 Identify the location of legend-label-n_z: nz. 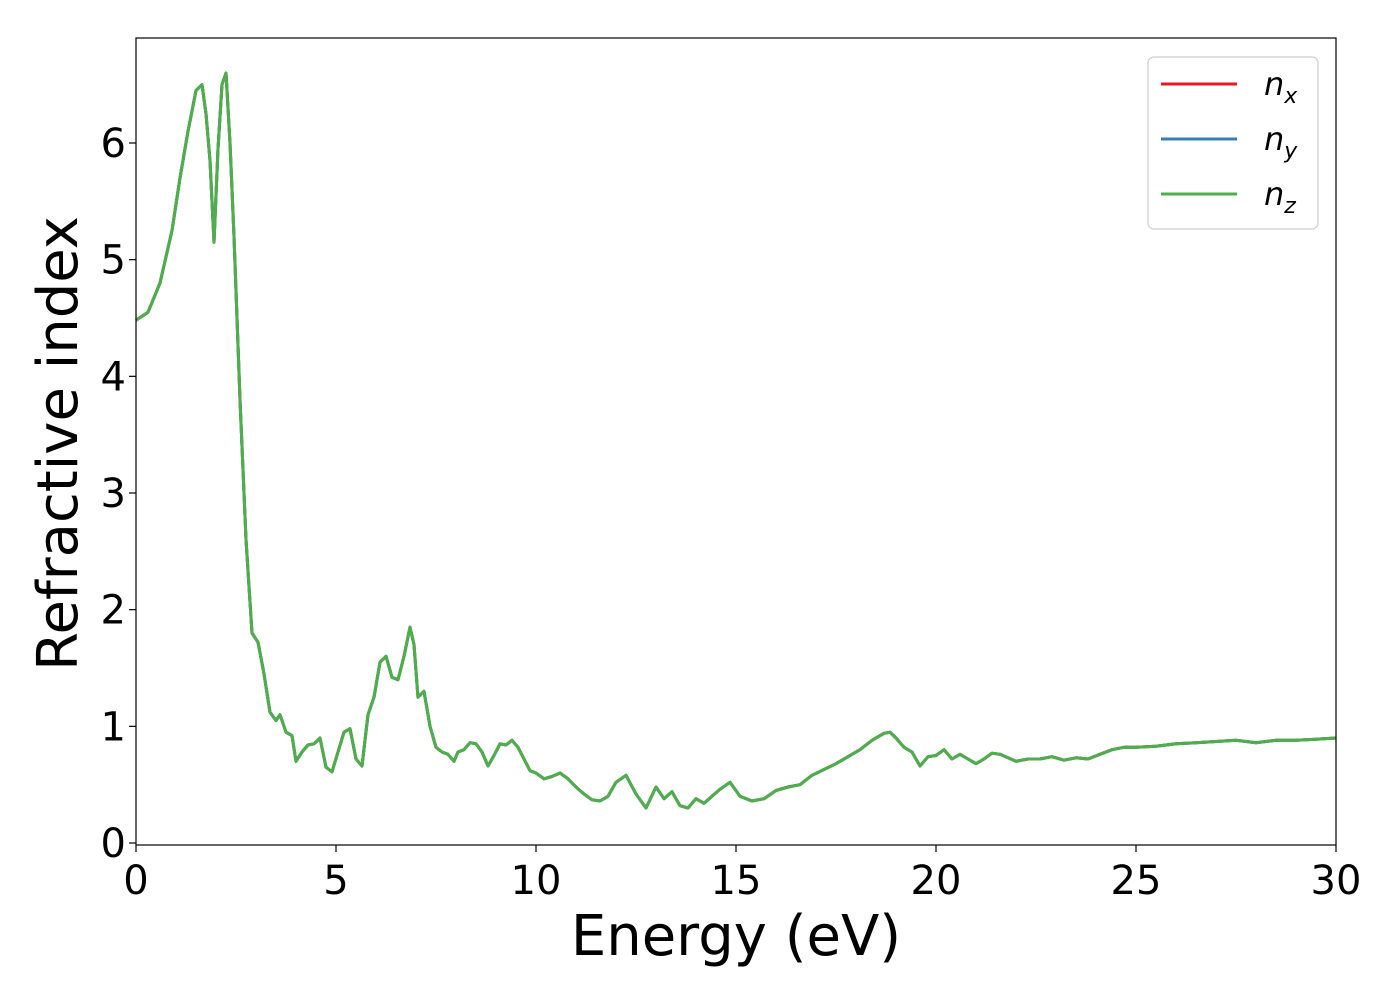
(1280, 197).